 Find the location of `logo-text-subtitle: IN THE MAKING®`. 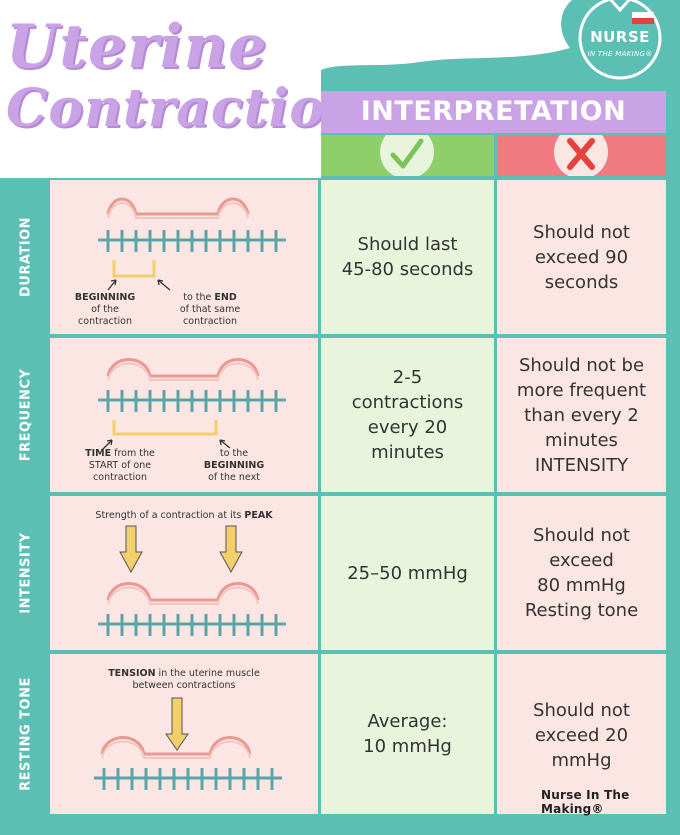

logo-text-subtitle: IN THE MAKING® is located at coordinates (620, 54).